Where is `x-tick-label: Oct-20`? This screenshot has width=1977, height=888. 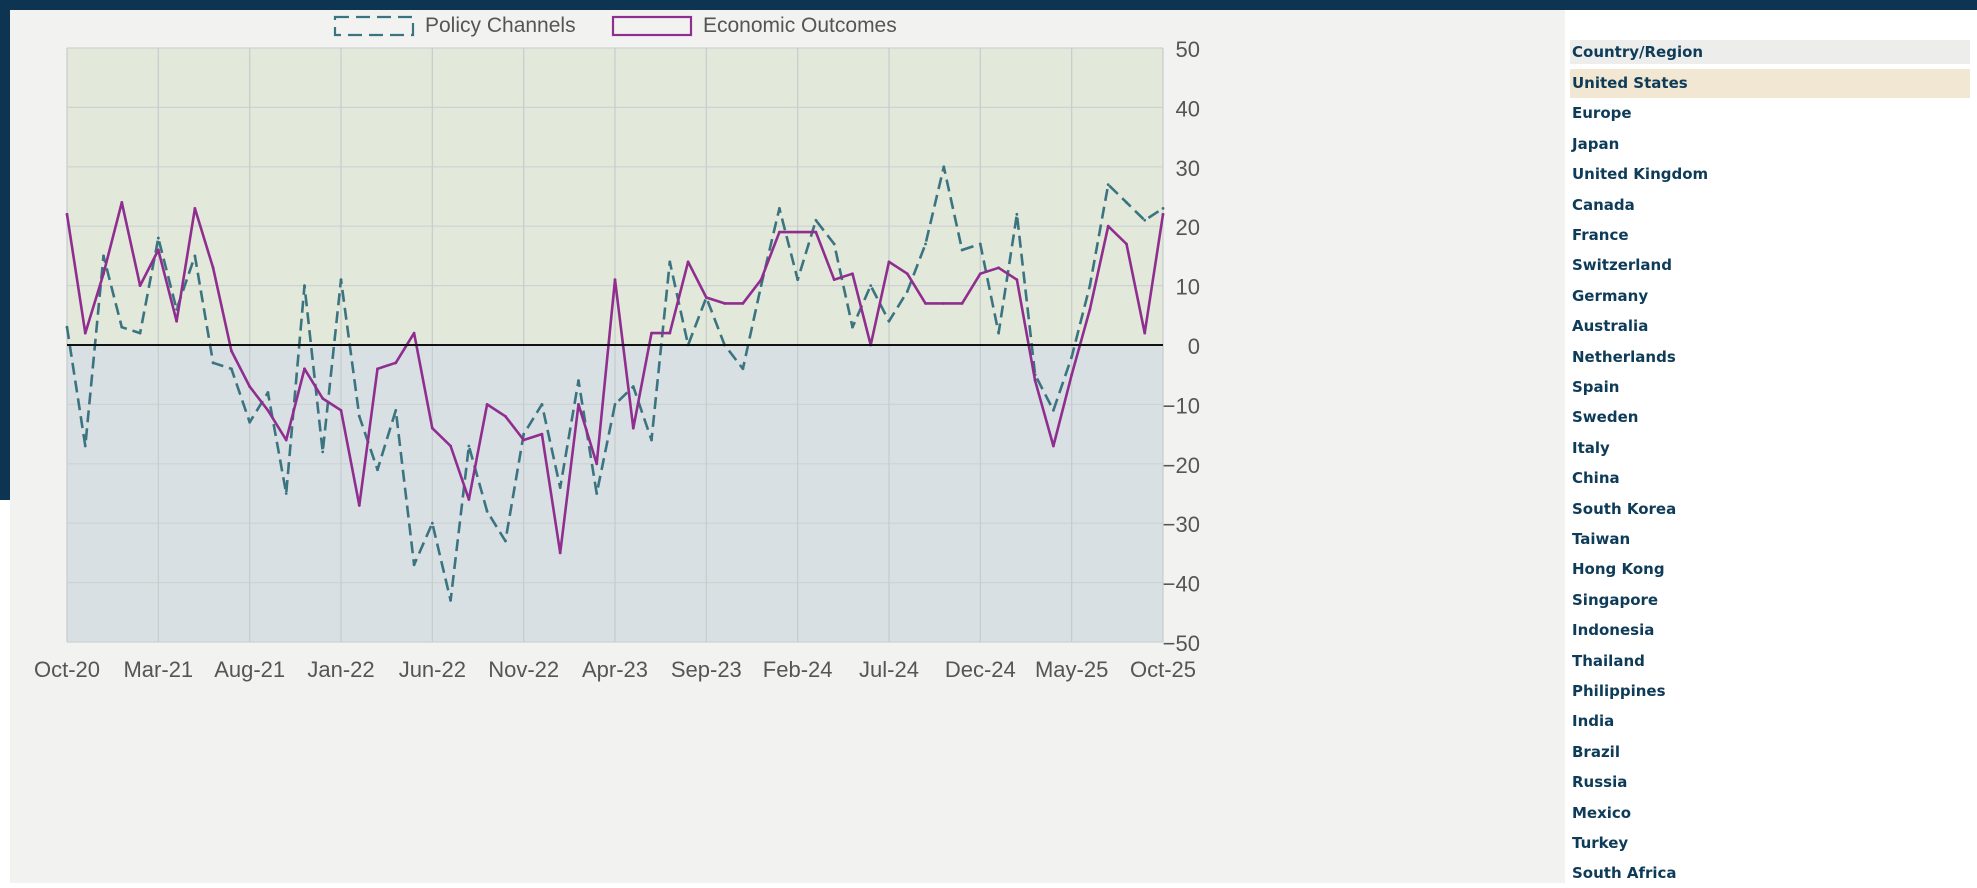 x-tick-label: Oct-20 is located at coordinates (67, 669).